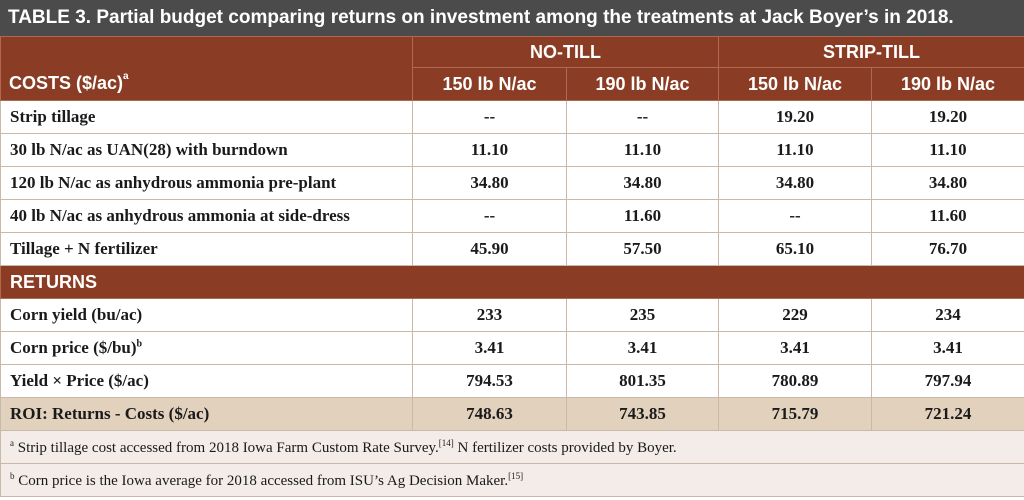 This screenshot has height=500, width=1024. Describe the element at coordinates (489, 249) in the screenshot. I see `cell-value: 45.90` at that location.